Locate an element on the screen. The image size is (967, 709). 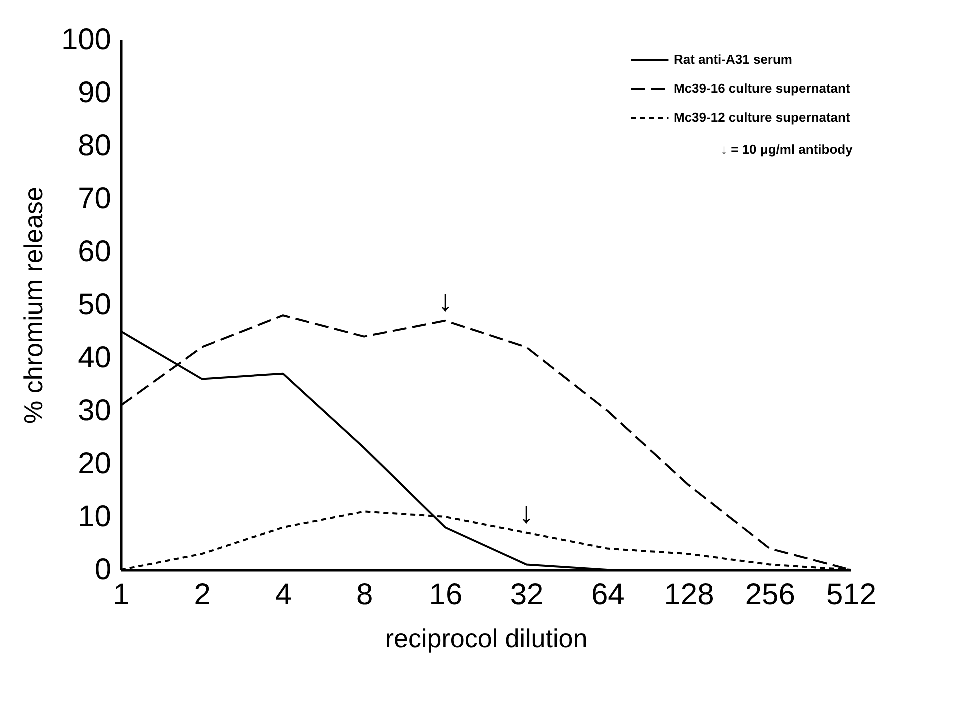
x-tick-label: 128 is located at coordinates (689, 595).